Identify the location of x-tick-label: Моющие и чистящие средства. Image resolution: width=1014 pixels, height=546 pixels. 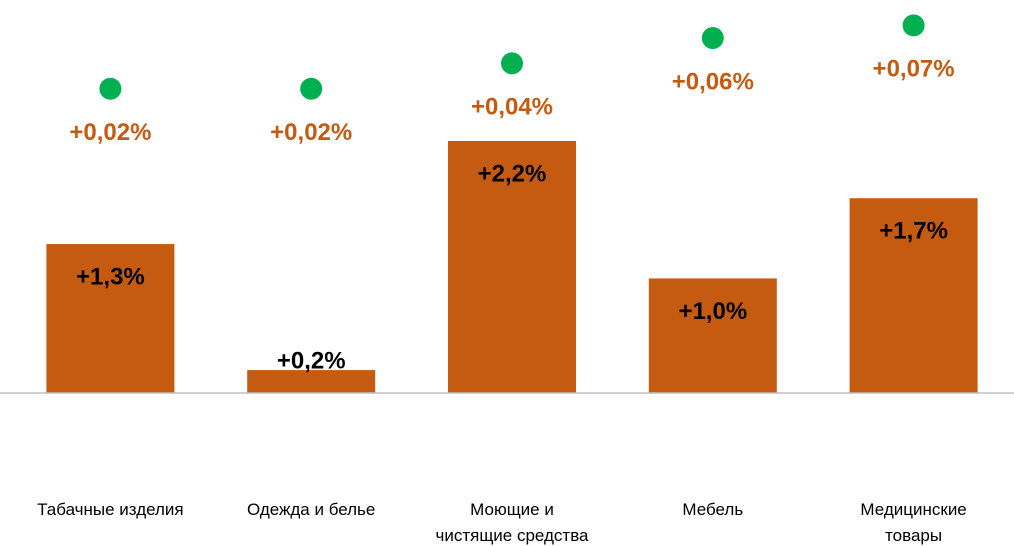
(512, 522).